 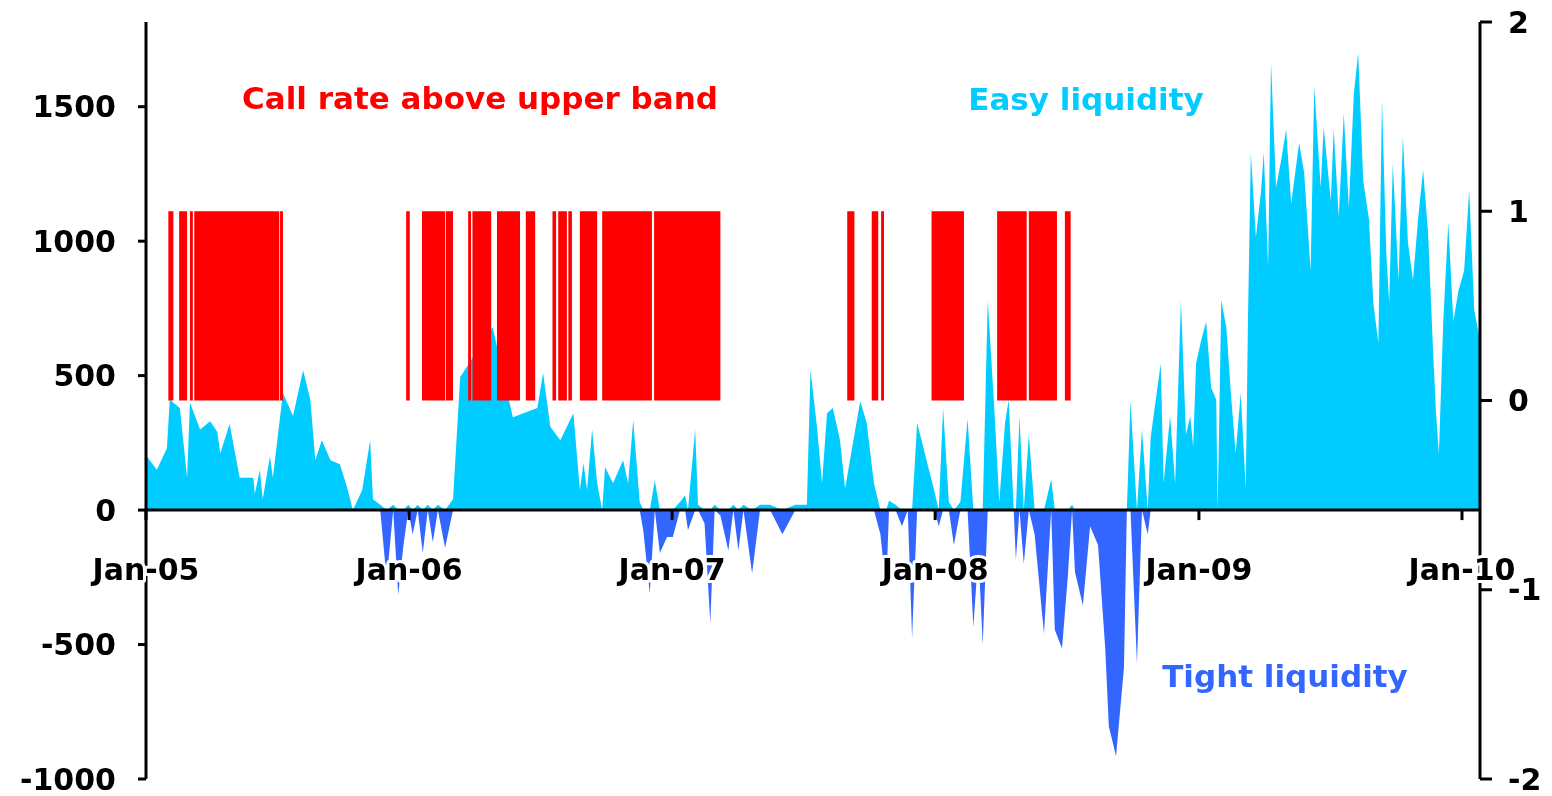 I want to click on y2-tick-label: 1, so click(x=1518, y=211).